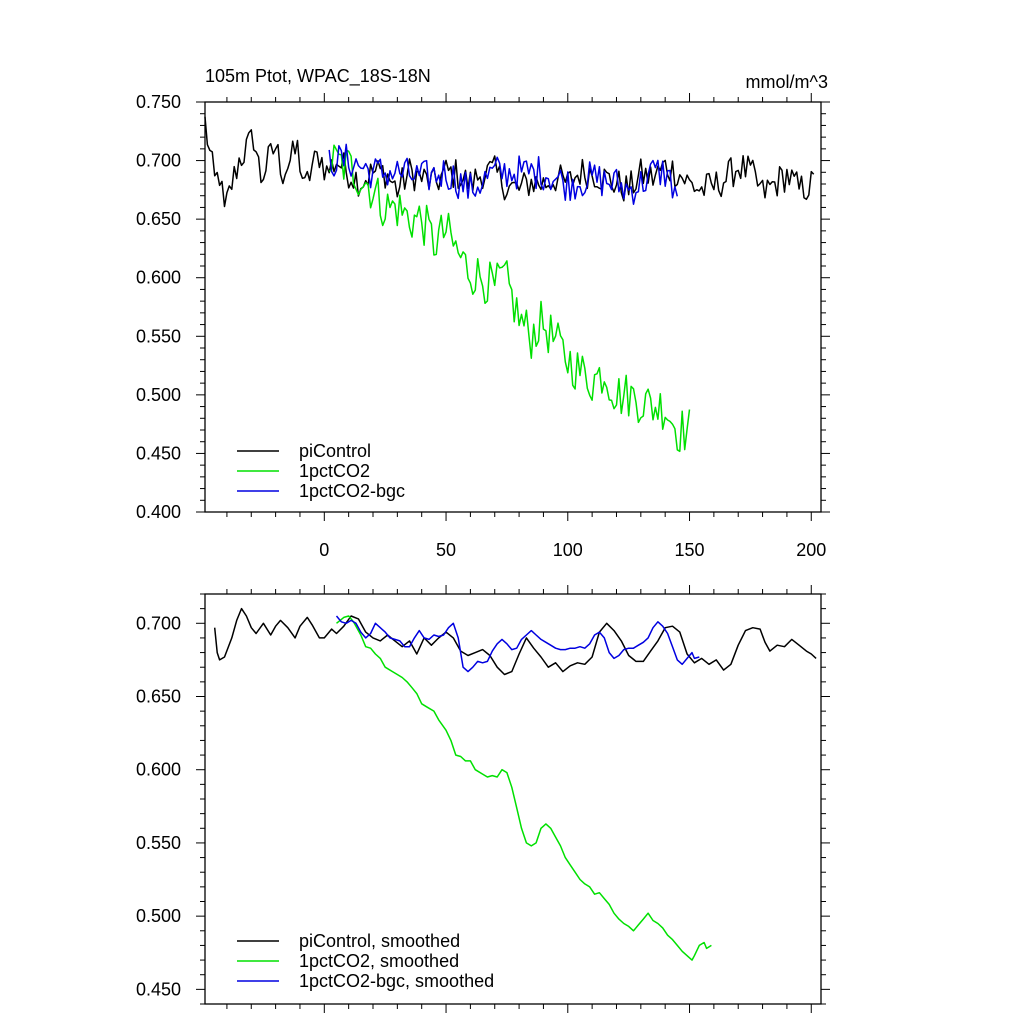  I want to click on y-tick-label: 0.750, so click(158, 102).